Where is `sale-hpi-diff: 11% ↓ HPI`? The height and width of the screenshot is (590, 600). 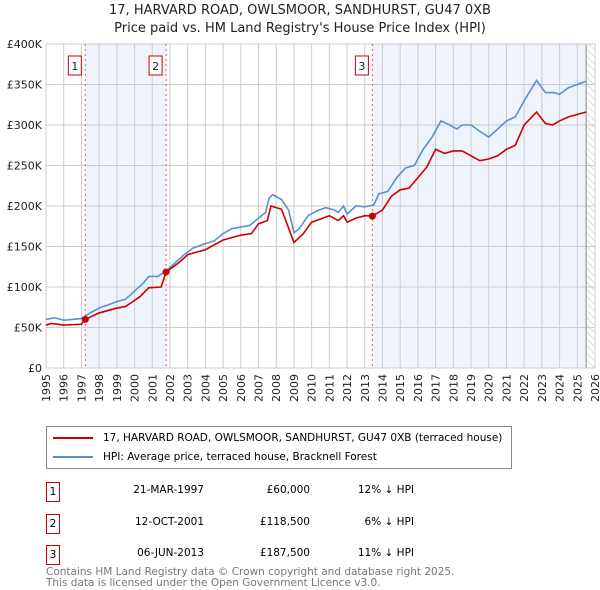 sale-hpi-diff: 11% ↓ HPI is located at coordinates (385, 553).